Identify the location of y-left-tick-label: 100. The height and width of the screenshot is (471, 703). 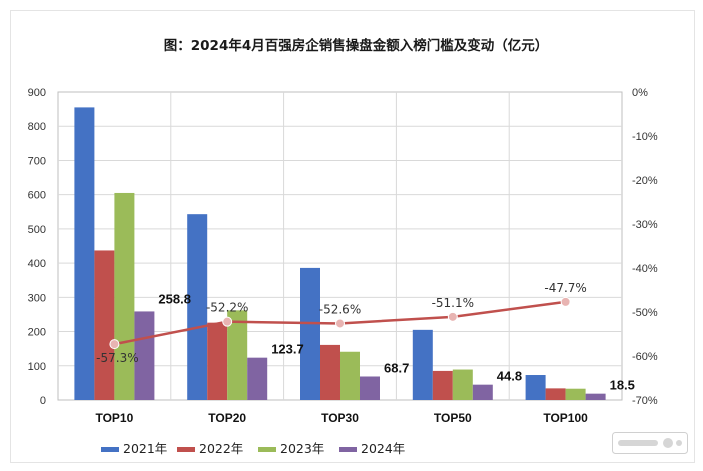
(37, 367).